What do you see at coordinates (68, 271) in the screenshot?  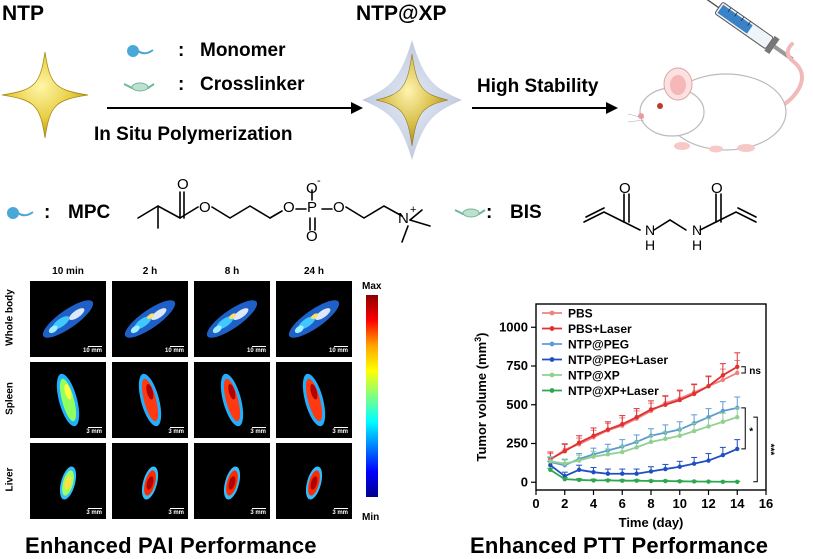 I see `pai-col-10min: 10 min` at bounding box center [68, 271].